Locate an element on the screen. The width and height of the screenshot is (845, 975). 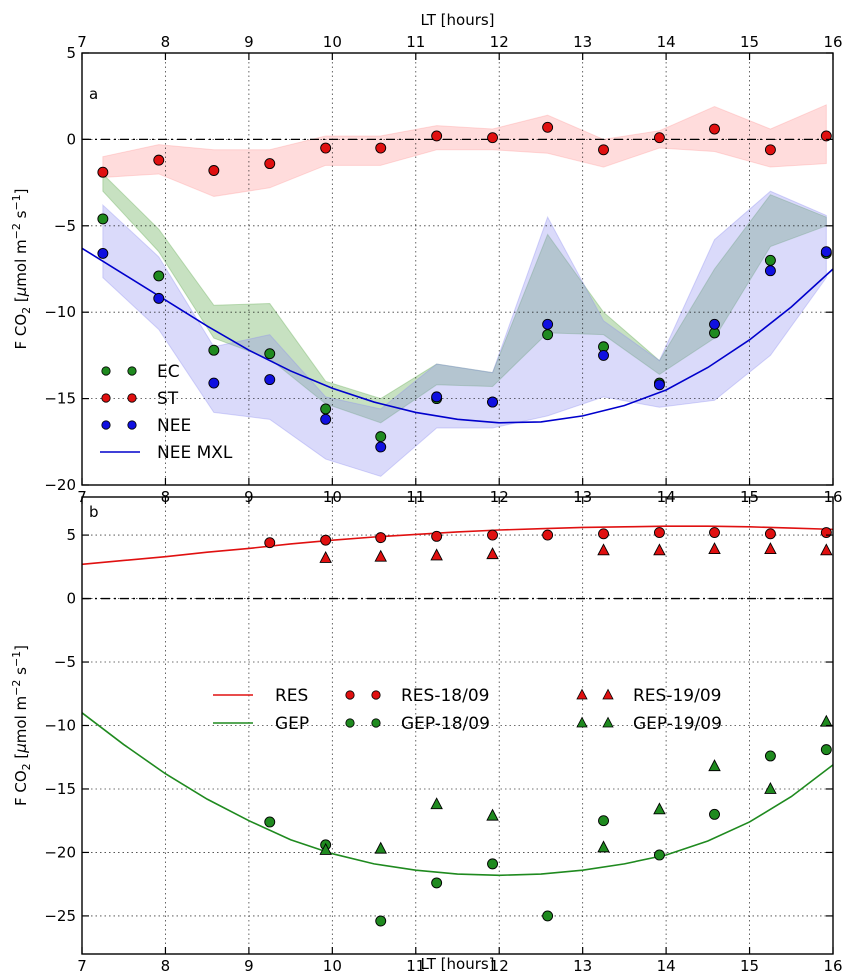
y-tick-label: −20 is located at coordinates (60, 852).